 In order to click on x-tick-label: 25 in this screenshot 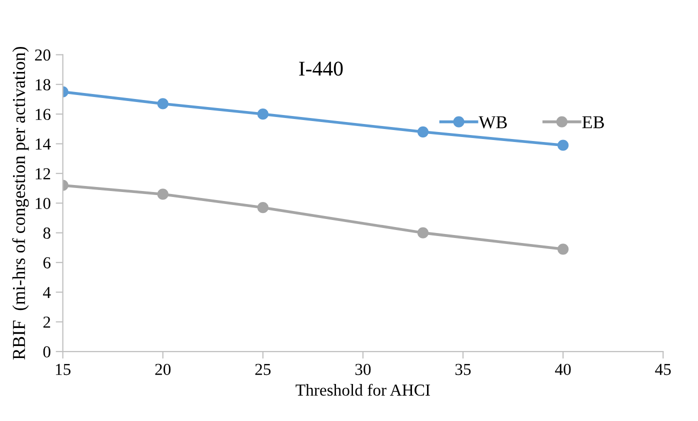, I will do `click(263, 370)`.